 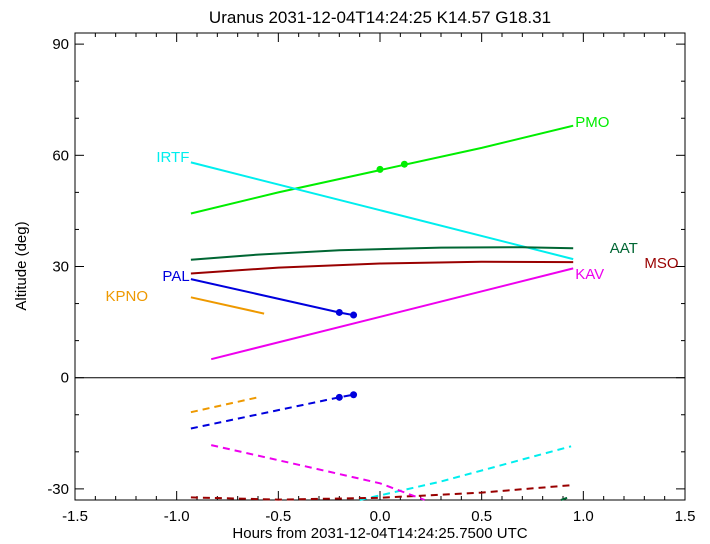 What do you see at coordinates (58, 489) in the screenshot?
I see `y-tick-label: -30` at bounding box center [58, 489].